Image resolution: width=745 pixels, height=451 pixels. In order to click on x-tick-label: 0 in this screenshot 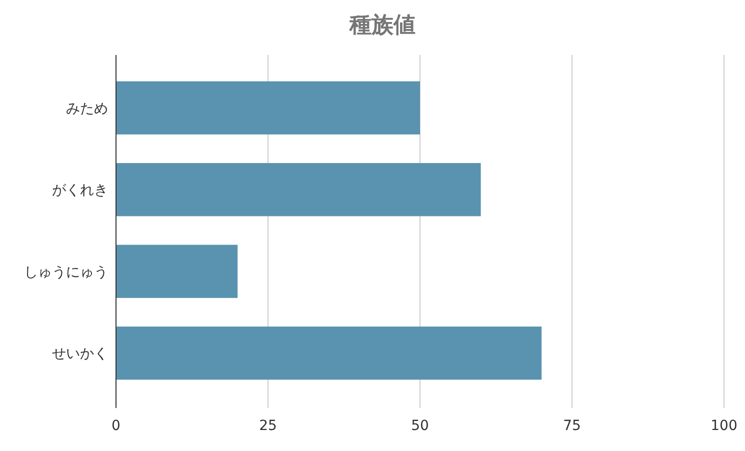, I will do `click(116, 426)`.